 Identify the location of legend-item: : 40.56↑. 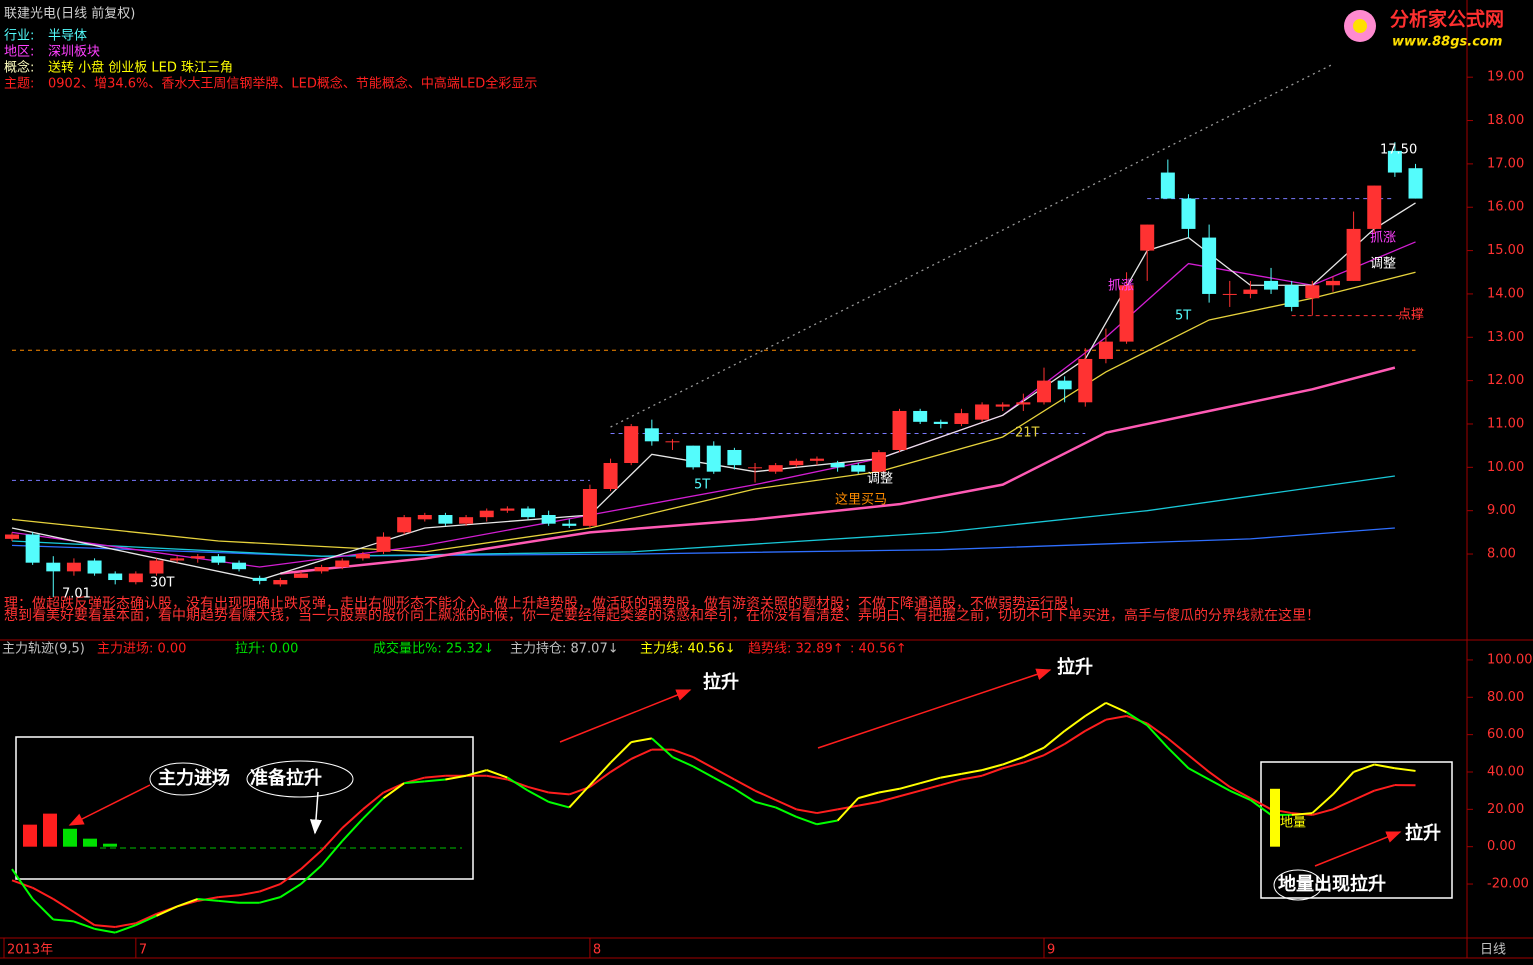
(878, 649).